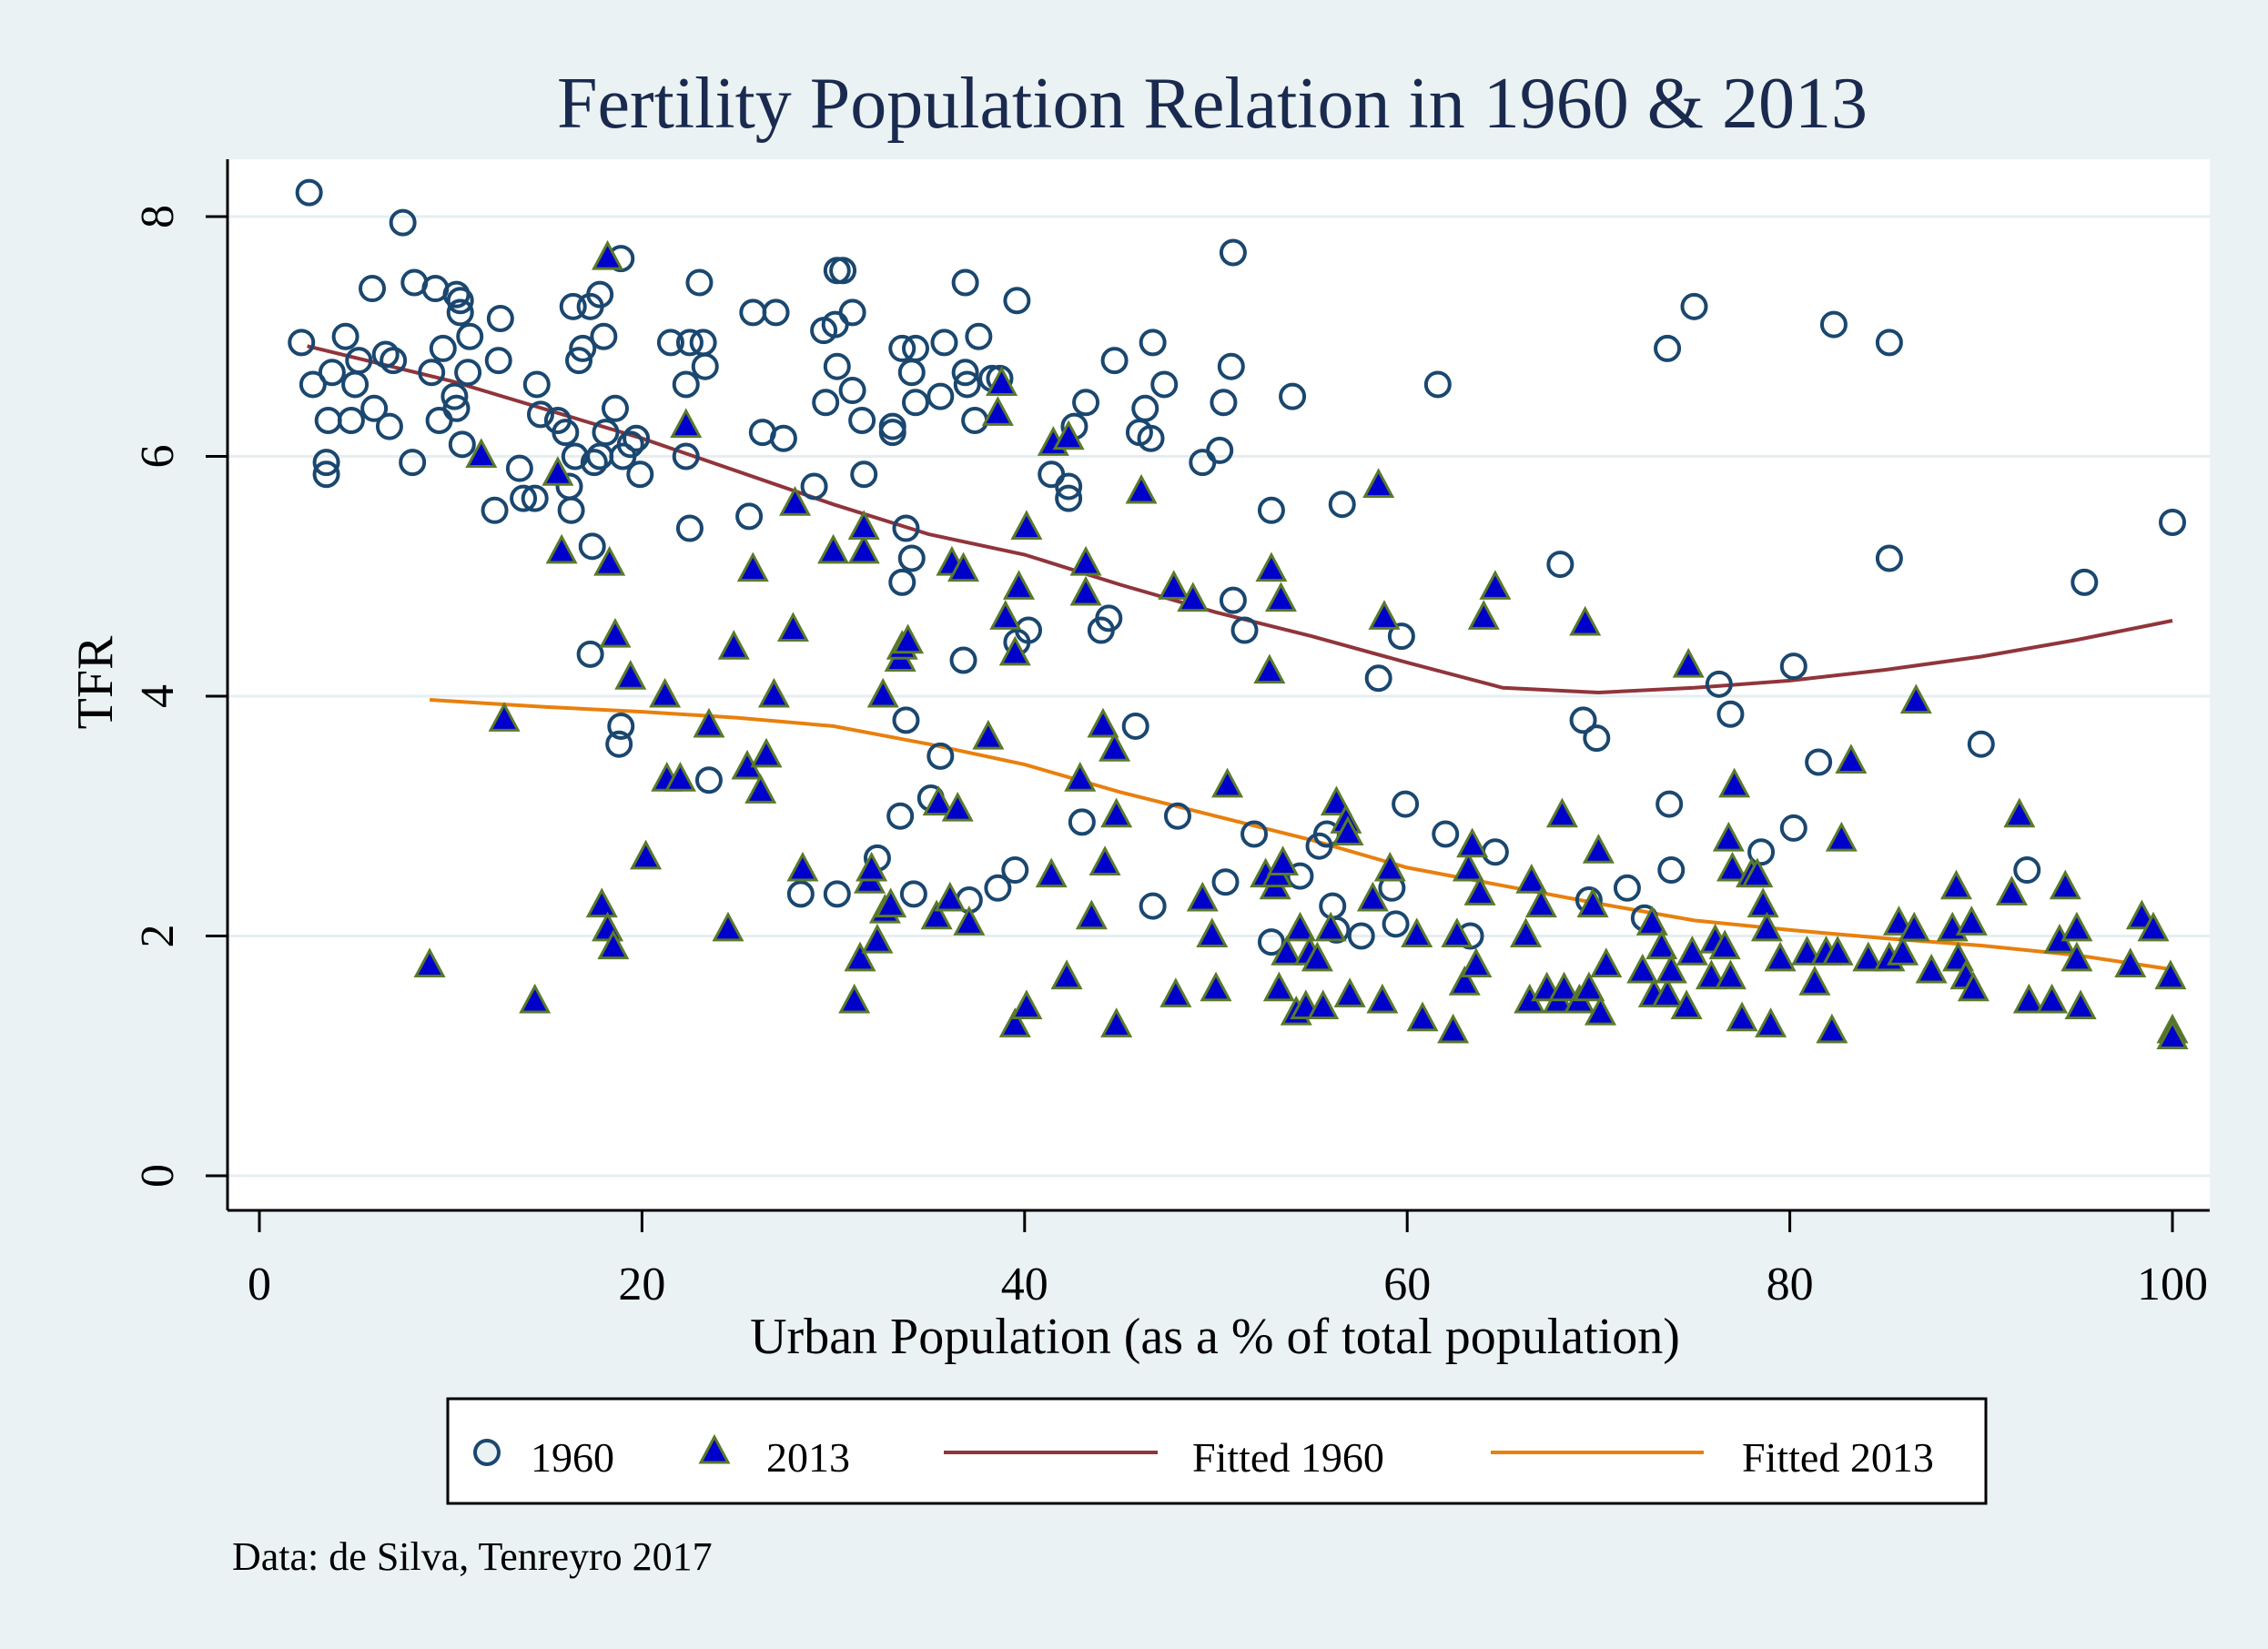  I want to click on legend-box, so click(1217, 1451).